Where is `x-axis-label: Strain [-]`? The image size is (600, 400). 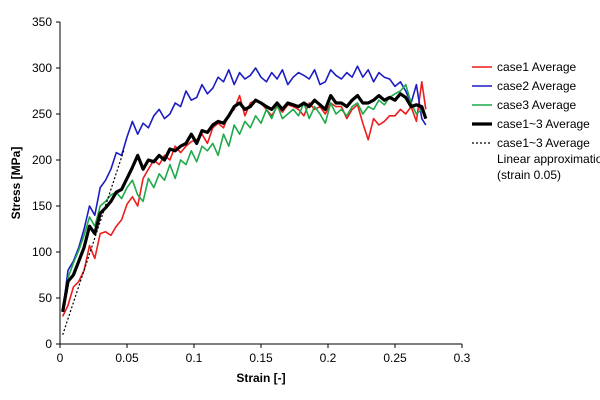
x-axis-label: Strain [-] is located at coordinates (260, 378).